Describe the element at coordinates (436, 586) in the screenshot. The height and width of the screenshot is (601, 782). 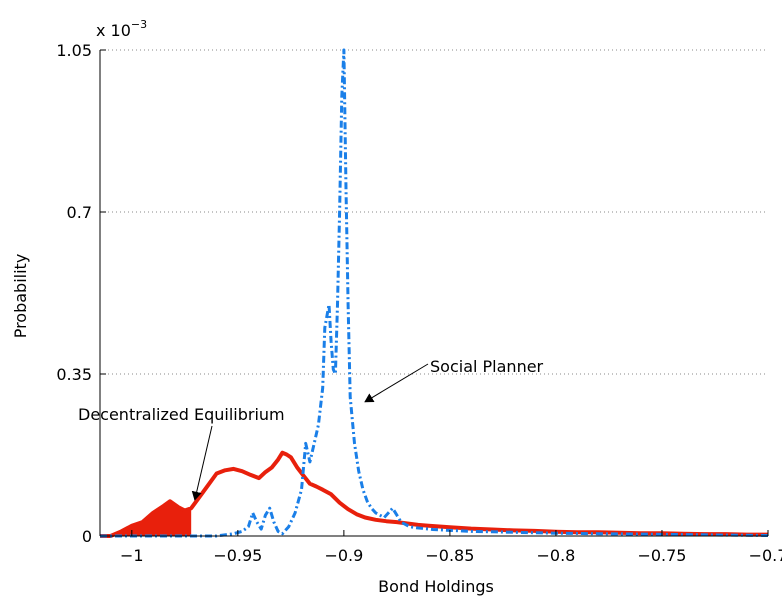
I see `x-axis-label: Bond Holdings` at that location.